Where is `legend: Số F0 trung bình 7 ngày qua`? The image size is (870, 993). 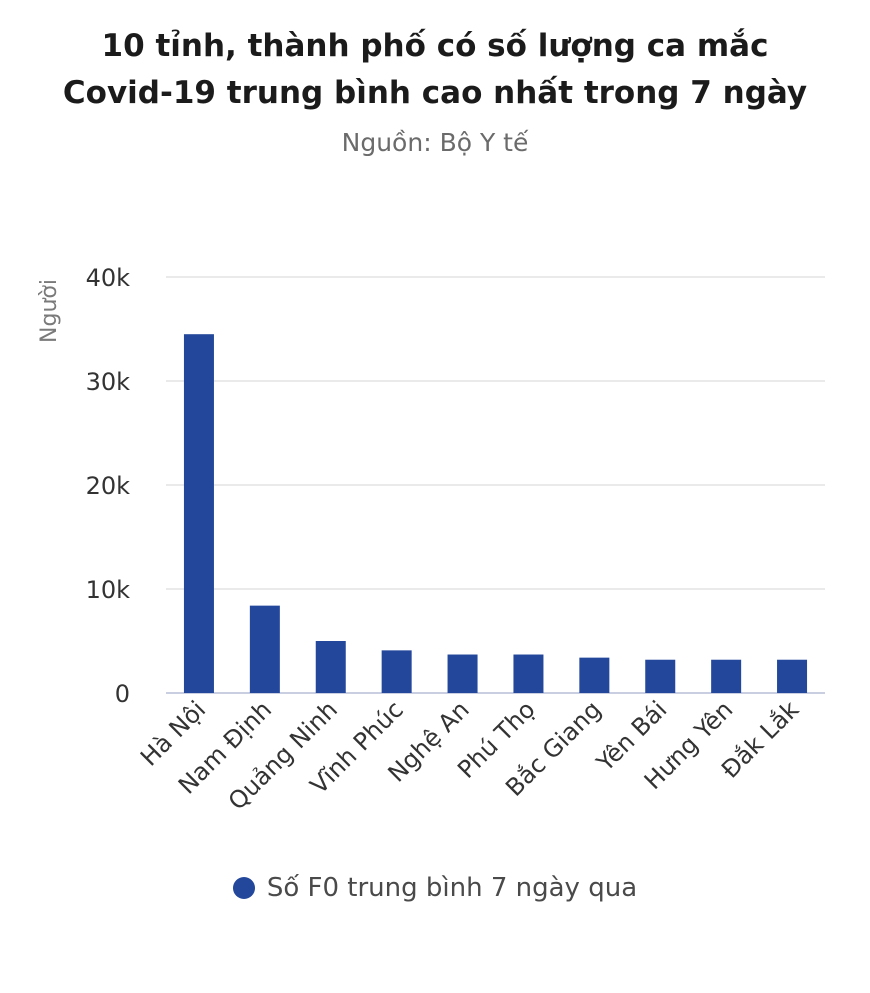
legend: Số F0 trung bình 7 ngày qua is located at coordinates (435, 888).